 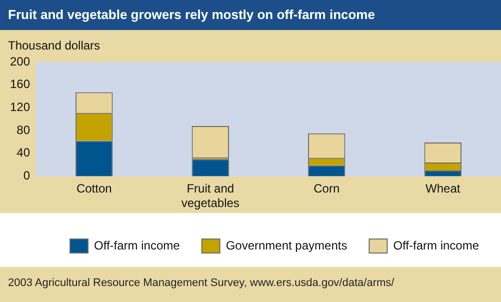 What do you see at coordinates (443, 189) in the screenshot?
I see `x-tick-label: Wheat` at bounding box center [443, 189].